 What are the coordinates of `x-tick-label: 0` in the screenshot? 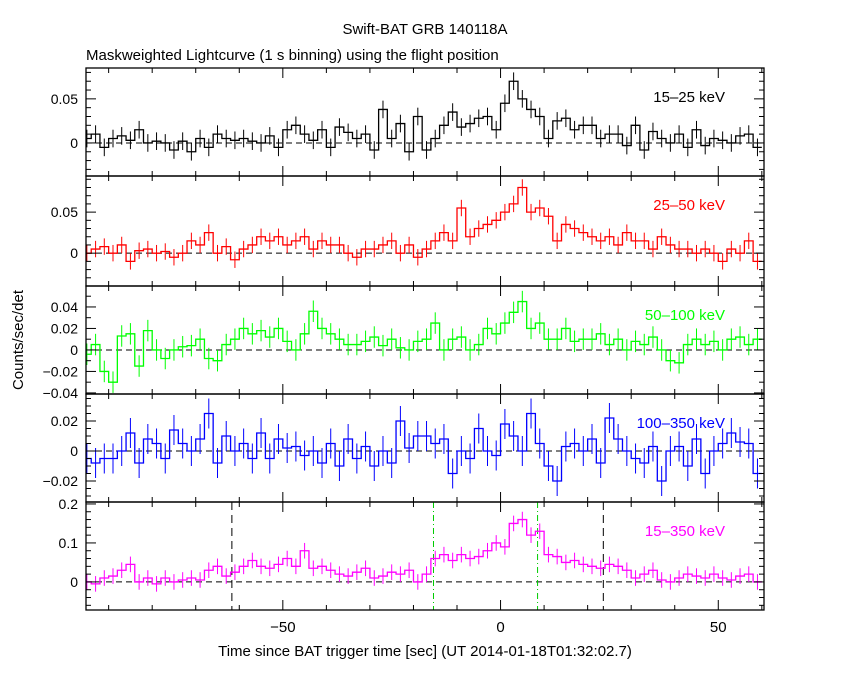 It's located at (500, 627).